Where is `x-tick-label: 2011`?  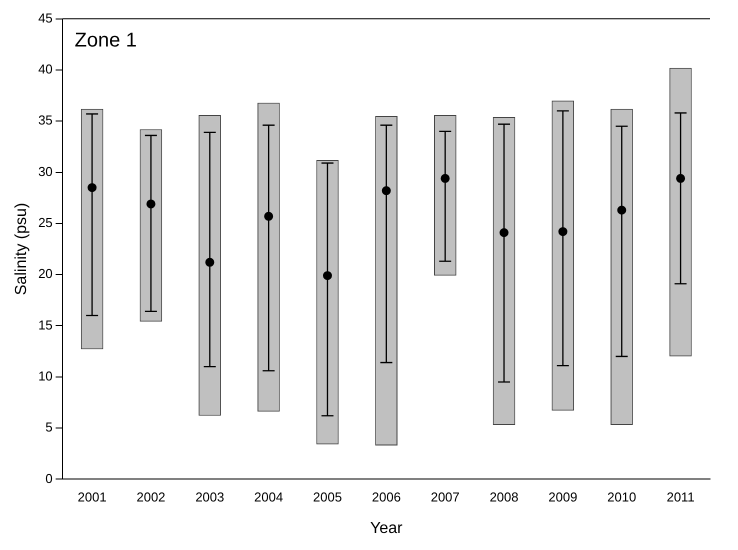
x-tick-label: 2011 is located at coordinates (680, 497).